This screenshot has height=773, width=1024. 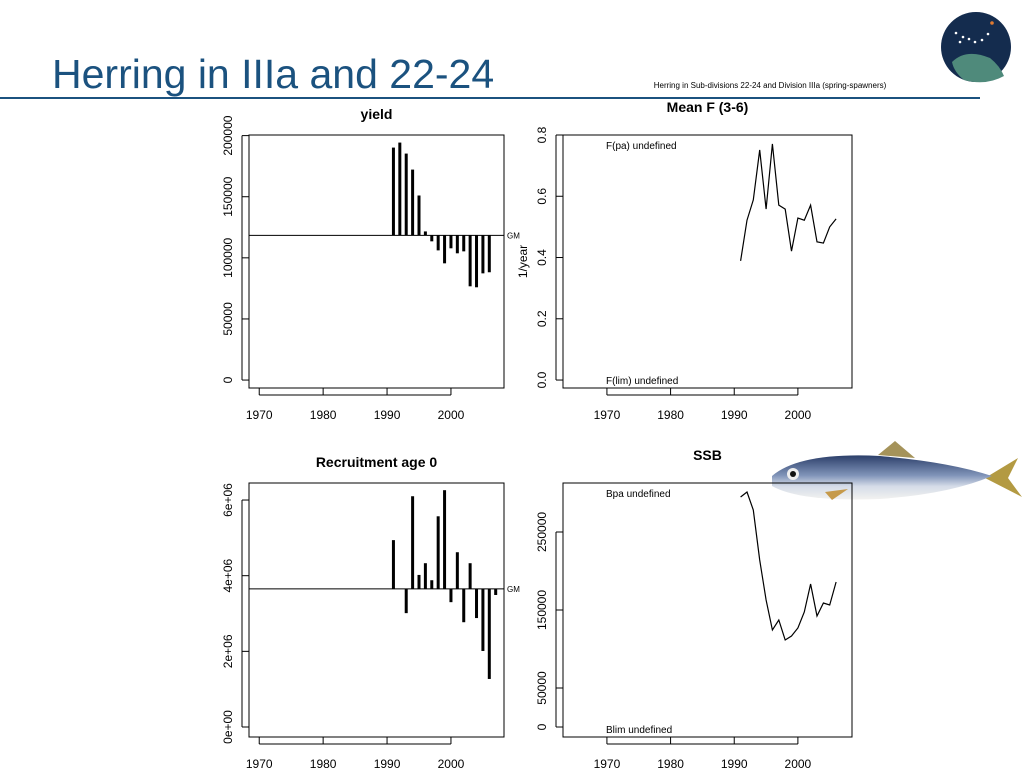 I want to click on y-tick-label: 0.6, so click(x=542, y=196).